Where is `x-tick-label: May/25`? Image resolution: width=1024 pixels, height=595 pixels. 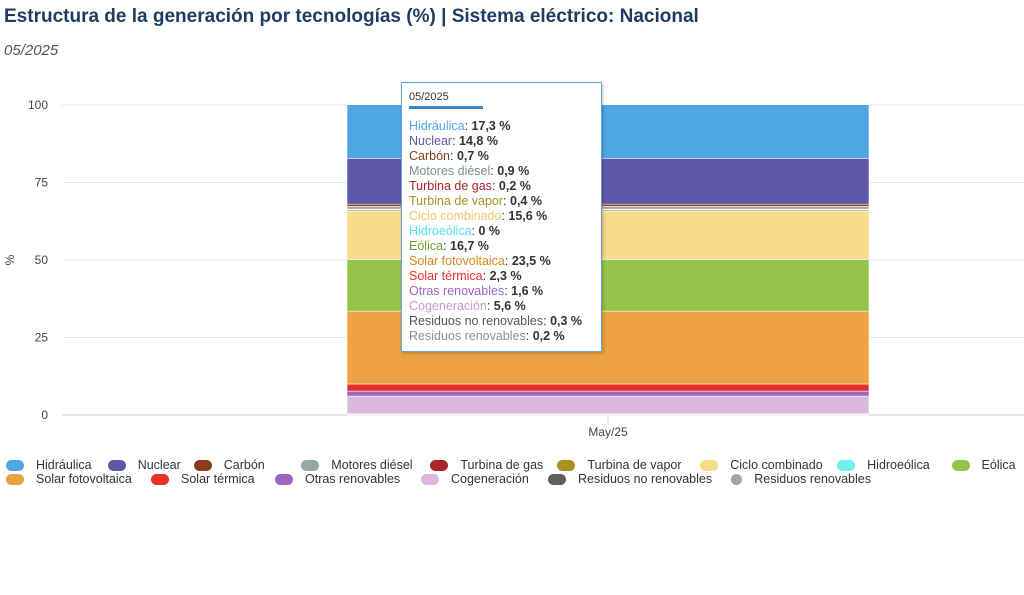 x-tick-label: May/25 is located at coordinates (608, 432).